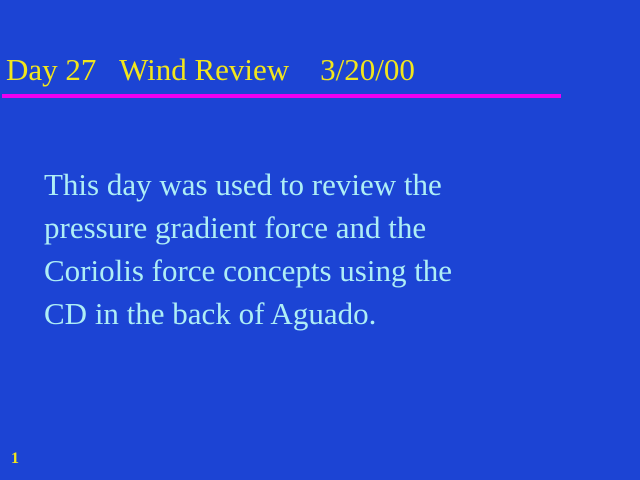 The height and width of the screenshot is (480, 640). Describe the element at coordinates (235, 227) in the screenshot. I see `body-line: pressure gradient force and the` at that location.